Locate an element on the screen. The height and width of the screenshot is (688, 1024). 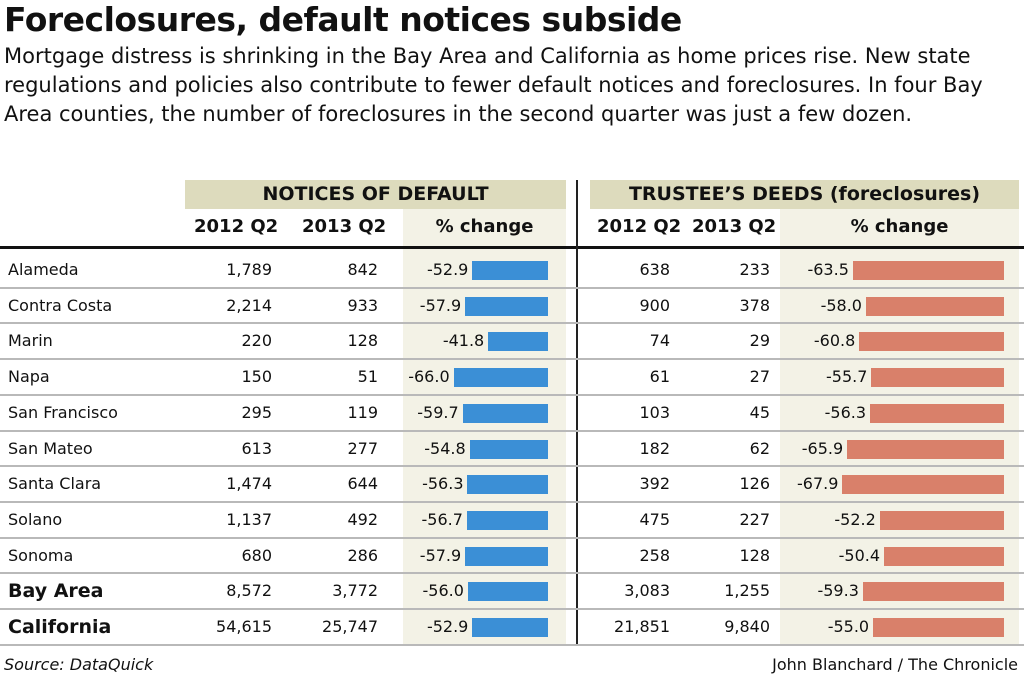
notices-change-value: -59.7 is located at coordinates (438, 412).